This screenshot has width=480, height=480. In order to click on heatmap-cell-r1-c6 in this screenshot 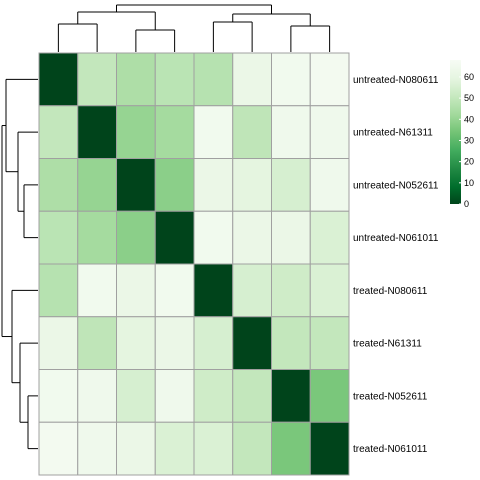, I will do `click(291, 132)`.